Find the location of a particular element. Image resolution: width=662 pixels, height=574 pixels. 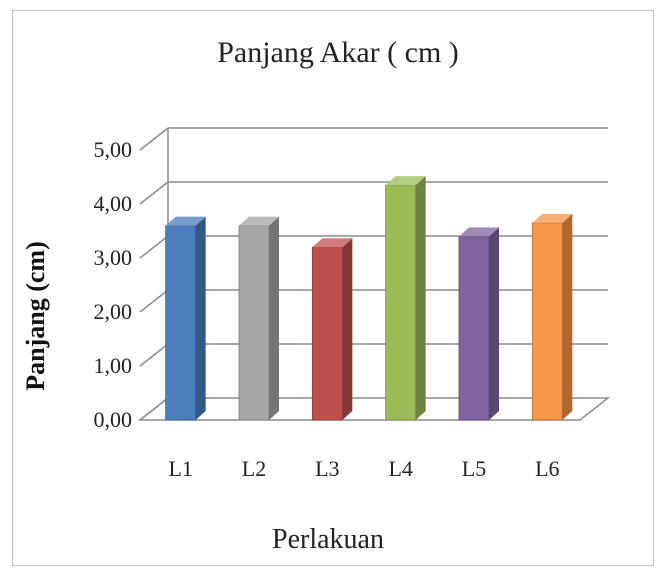

y-tick-label: 0,00 is located at coordinates (113, 419).